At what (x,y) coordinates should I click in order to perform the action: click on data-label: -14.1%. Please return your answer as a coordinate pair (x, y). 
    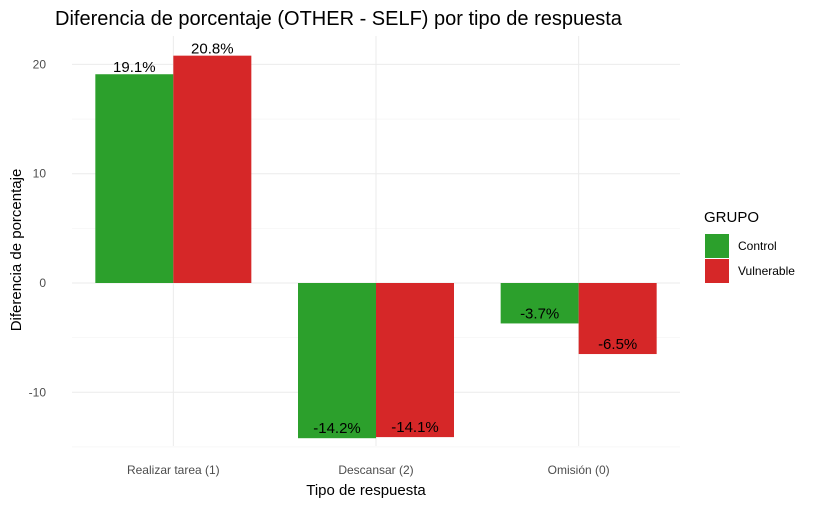
    Looking at the image, I should click on (415, 427).